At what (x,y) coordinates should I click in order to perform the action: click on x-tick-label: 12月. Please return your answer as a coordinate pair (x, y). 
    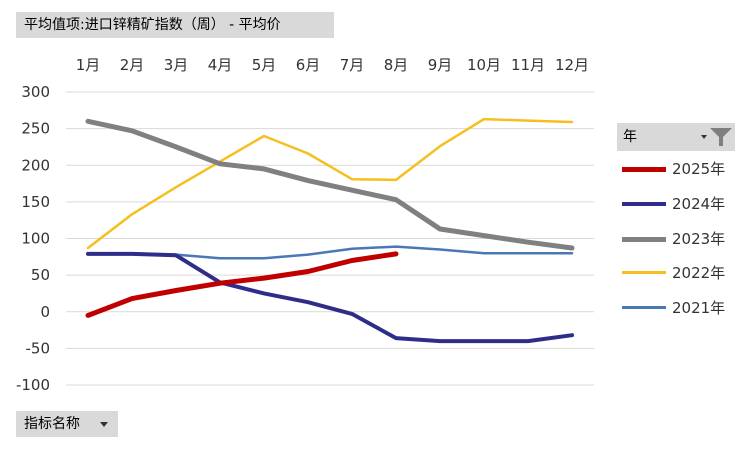
    Looking at the image, I should click on (572, 65).